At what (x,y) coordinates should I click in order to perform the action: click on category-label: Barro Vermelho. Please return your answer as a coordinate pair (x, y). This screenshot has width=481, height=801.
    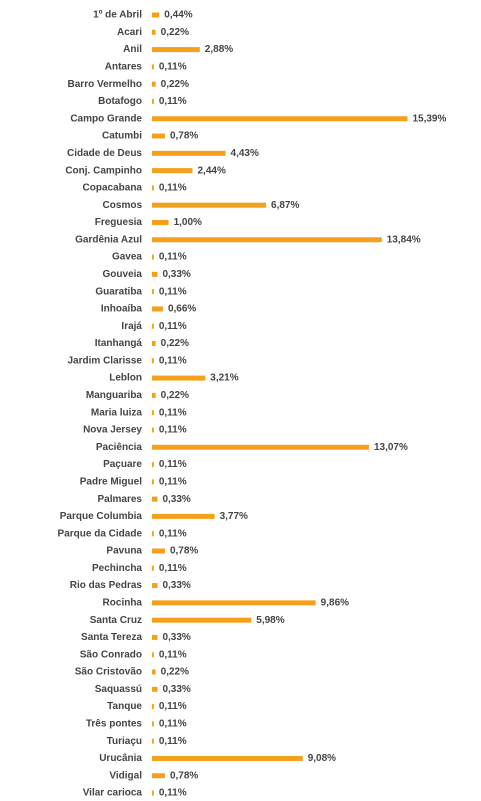
    Looking at the image, I should click on (105, 84).